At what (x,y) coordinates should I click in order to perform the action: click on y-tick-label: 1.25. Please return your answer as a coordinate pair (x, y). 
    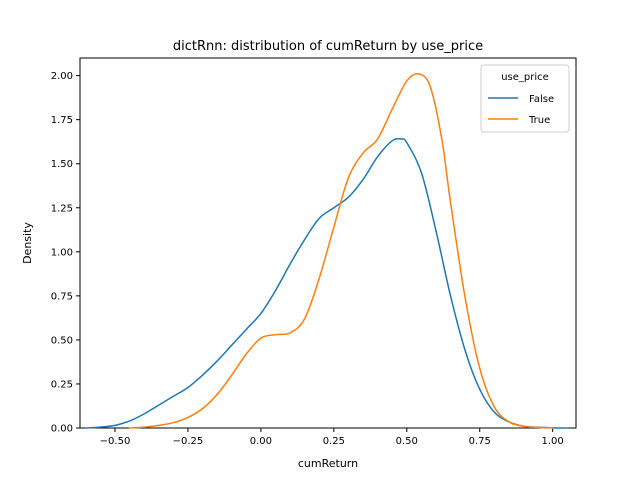
    Looking at the image, I should click on (62, 208).